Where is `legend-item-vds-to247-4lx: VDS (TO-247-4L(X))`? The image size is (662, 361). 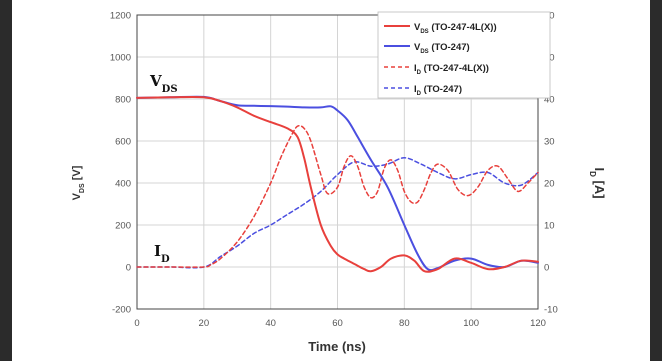 legend-item-vds-to247-4lx: VDS (TO-247-4L(X)) is located at coordinates (440, 28).